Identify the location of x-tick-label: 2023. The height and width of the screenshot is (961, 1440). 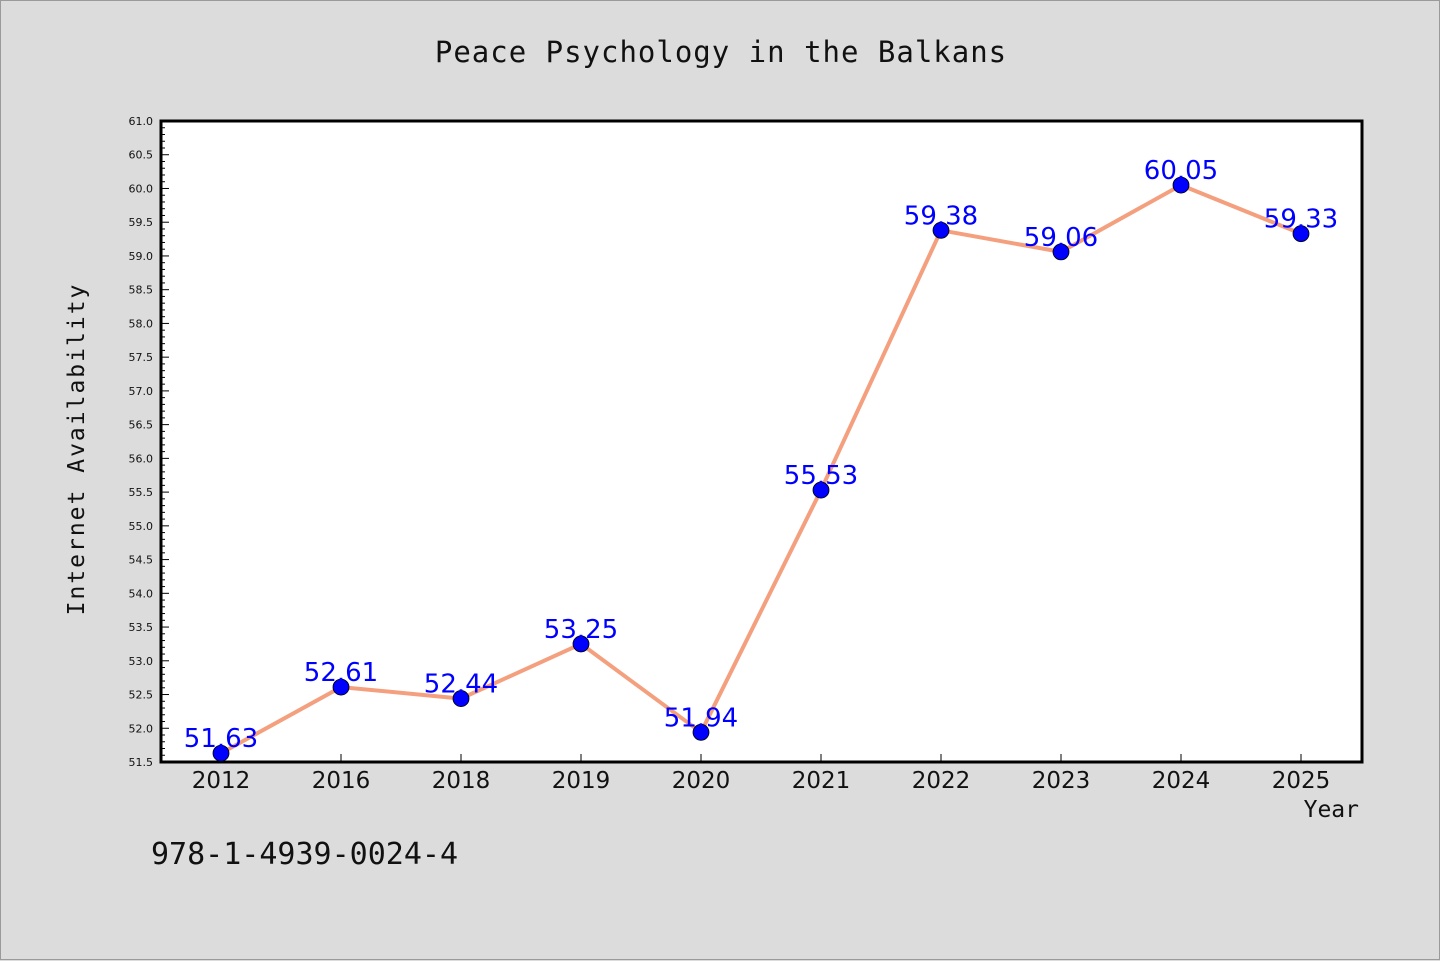
(1061, 781).